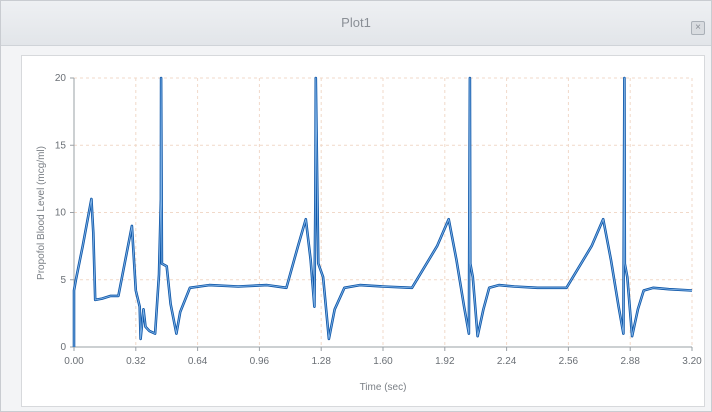 The width and height of the screenshot is (712, 412). I want to click on x-tick-label: 0.00, so click(74, 361).